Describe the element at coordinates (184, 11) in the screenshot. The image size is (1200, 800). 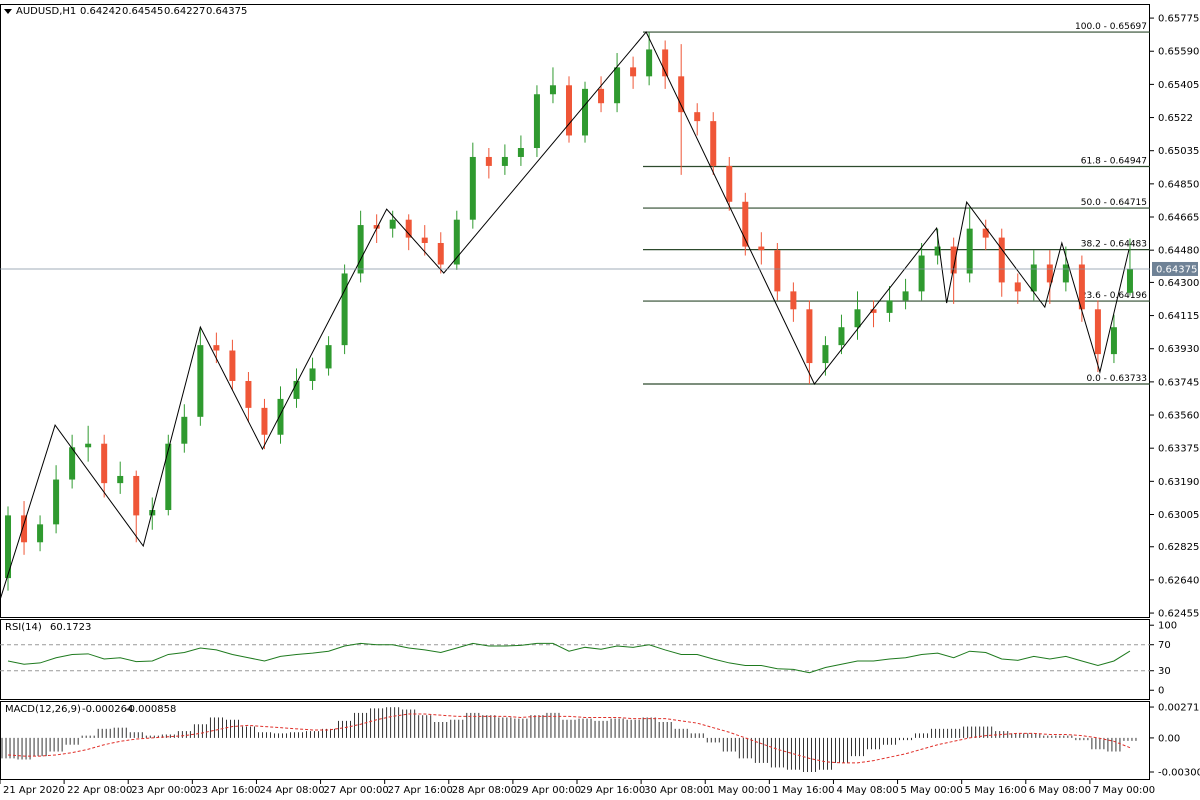
I see `header-low: 0.64227` at that location.